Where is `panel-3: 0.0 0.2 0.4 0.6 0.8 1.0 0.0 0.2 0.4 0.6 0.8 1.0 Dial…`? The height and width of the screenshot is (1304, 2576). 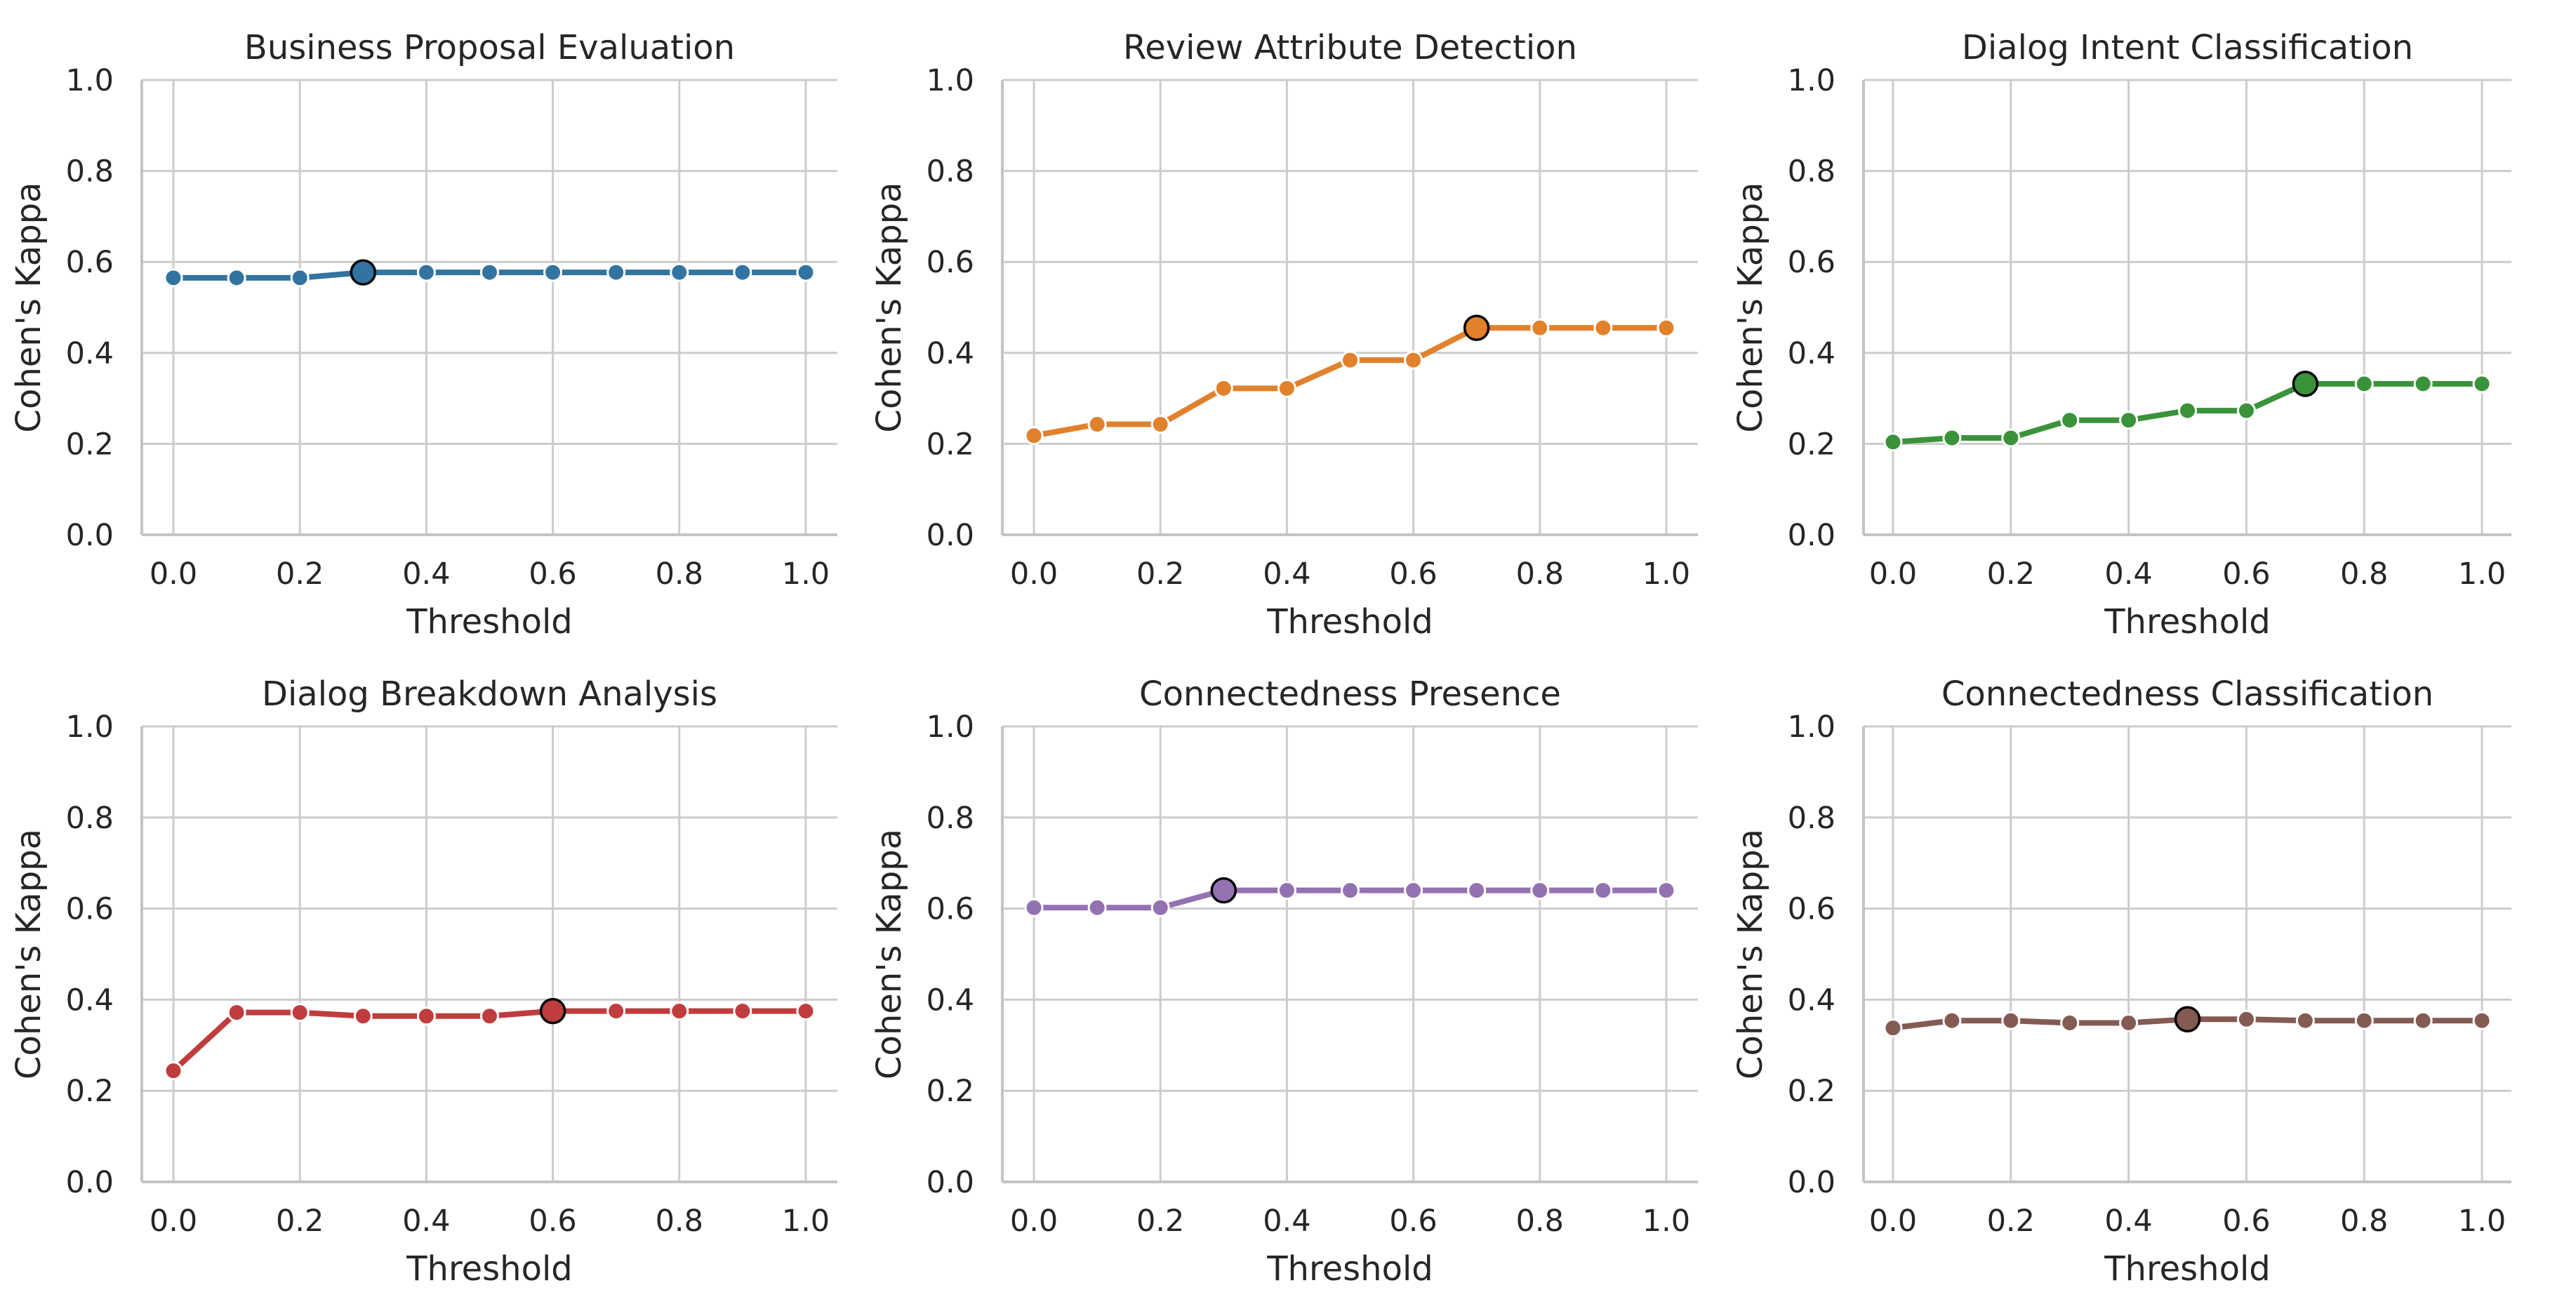
panel-3: 0.0 0.2 0.4 0.6 0.8 1.0 0.0 0.2 0.4 0.6 0.8 1.0 Dial… is located at coordinates (2121, 335).